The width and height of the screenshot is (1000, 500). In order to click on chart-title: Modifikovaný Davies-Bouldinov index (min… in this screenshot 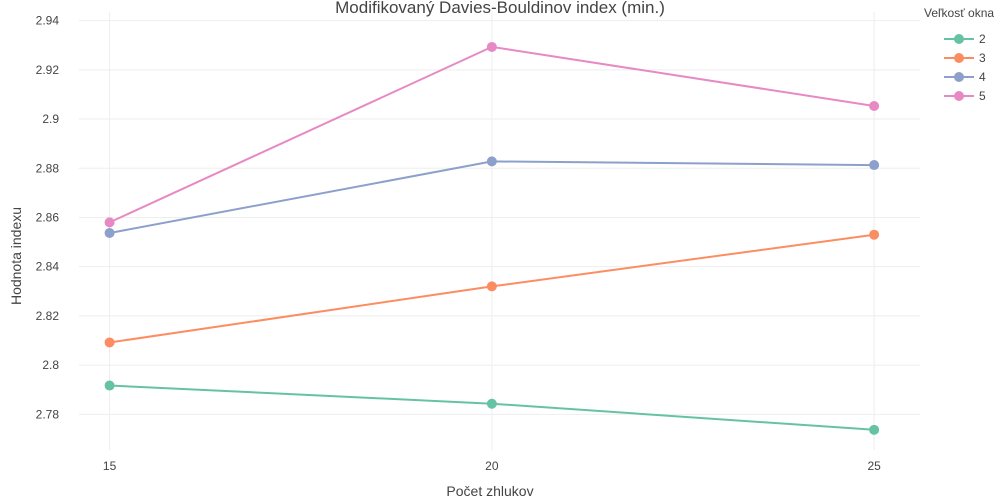, I will do `click(500, 8)`.